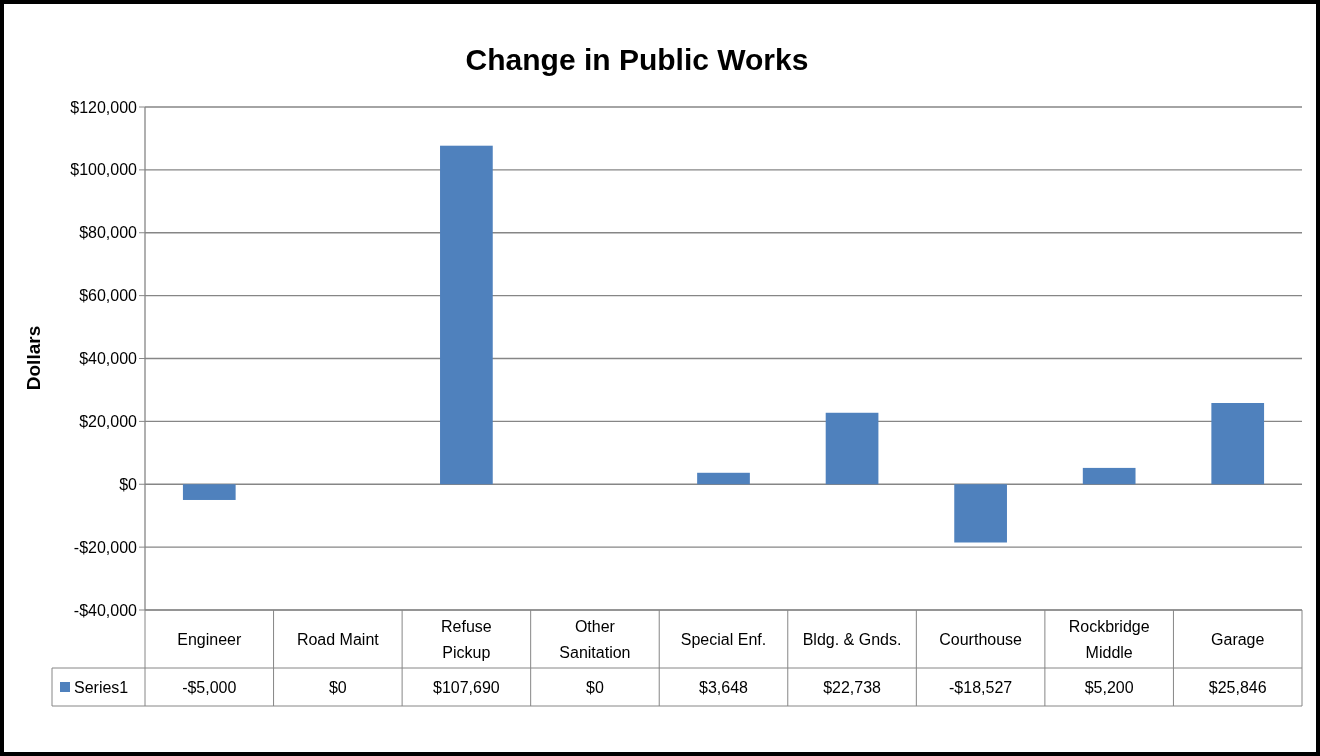  Describe the element at coordinates (105, 610) in the screenshot. I see `y-tick-label: -$40,000` at that location.